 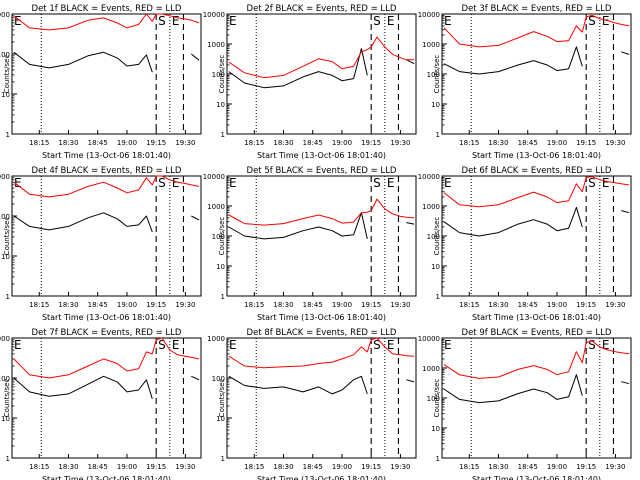 I want to click on panel-2f-series-lld, so click(x=321, y=57).